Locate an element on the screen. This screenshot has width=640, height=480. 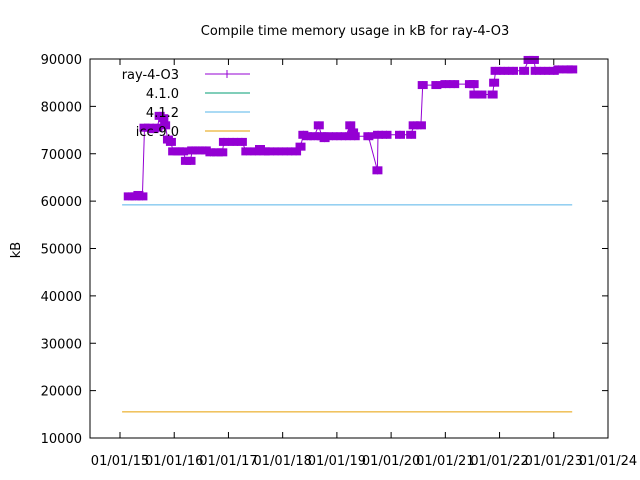
x-tick-label: 01/01/18 is located at coordinates (282, 461).